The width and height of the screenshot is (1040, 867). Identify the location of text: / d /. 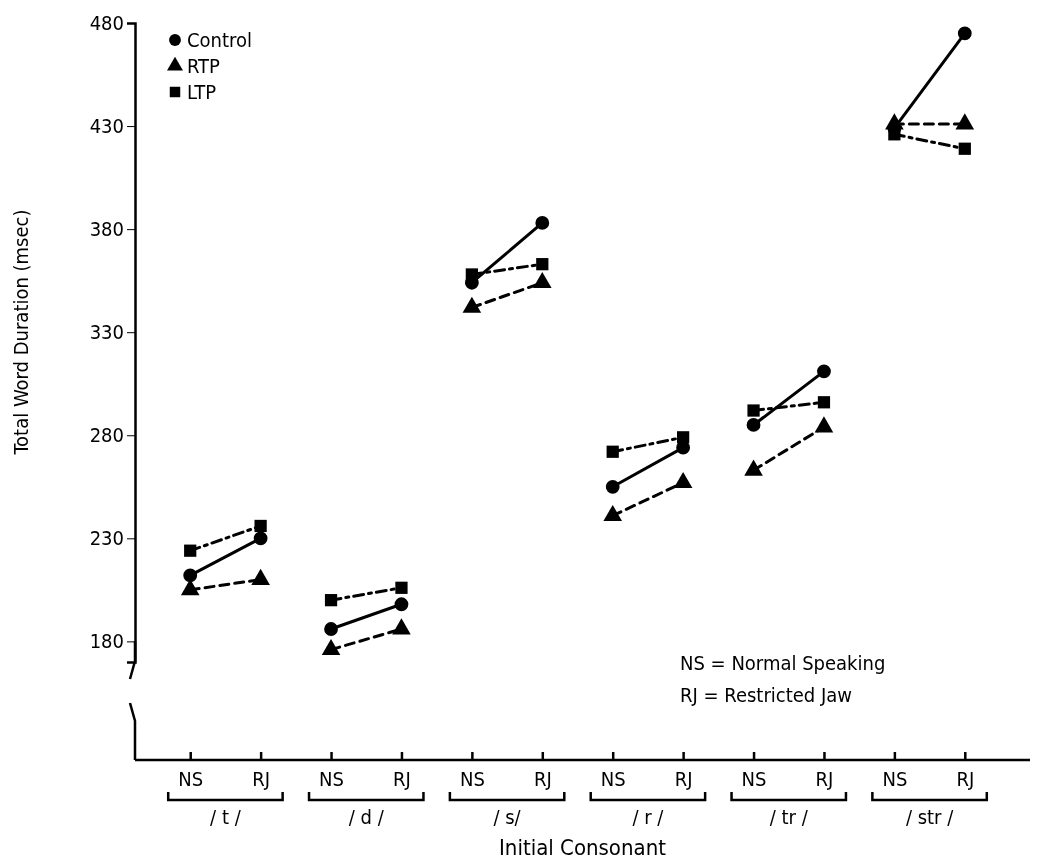
(366, 817).